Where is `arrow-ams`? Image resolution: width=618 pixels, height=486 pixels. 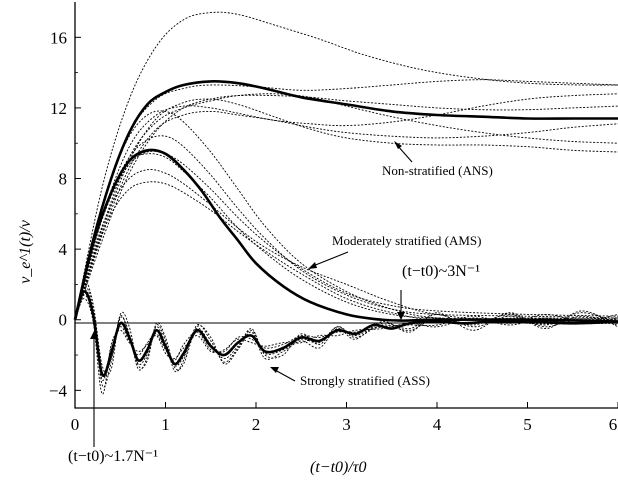 arrow-ams is located at coordinates (330, 259).